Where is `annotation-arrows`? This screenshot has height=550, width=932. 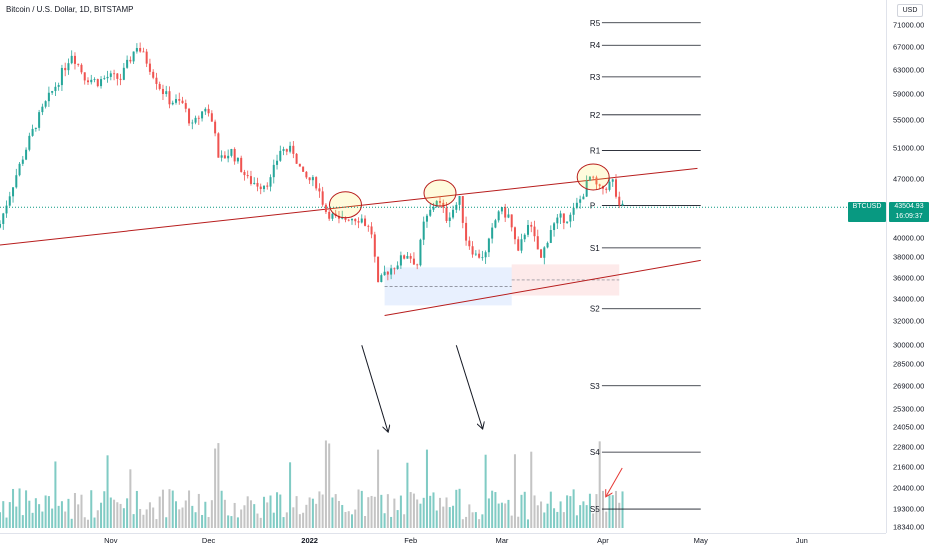
annotation-arrows is located at coordinates (492, 420).